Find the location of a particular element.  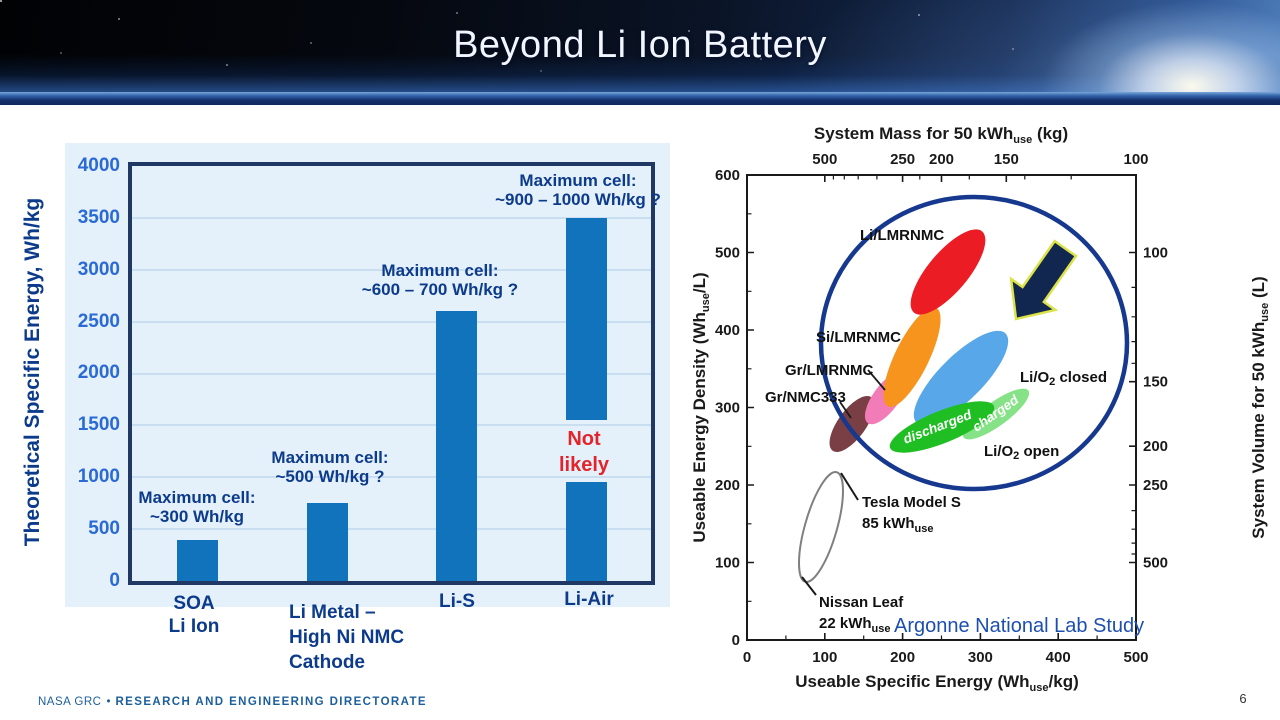

ellipse-gr-nmc333 is located at coordinates (852, 424).